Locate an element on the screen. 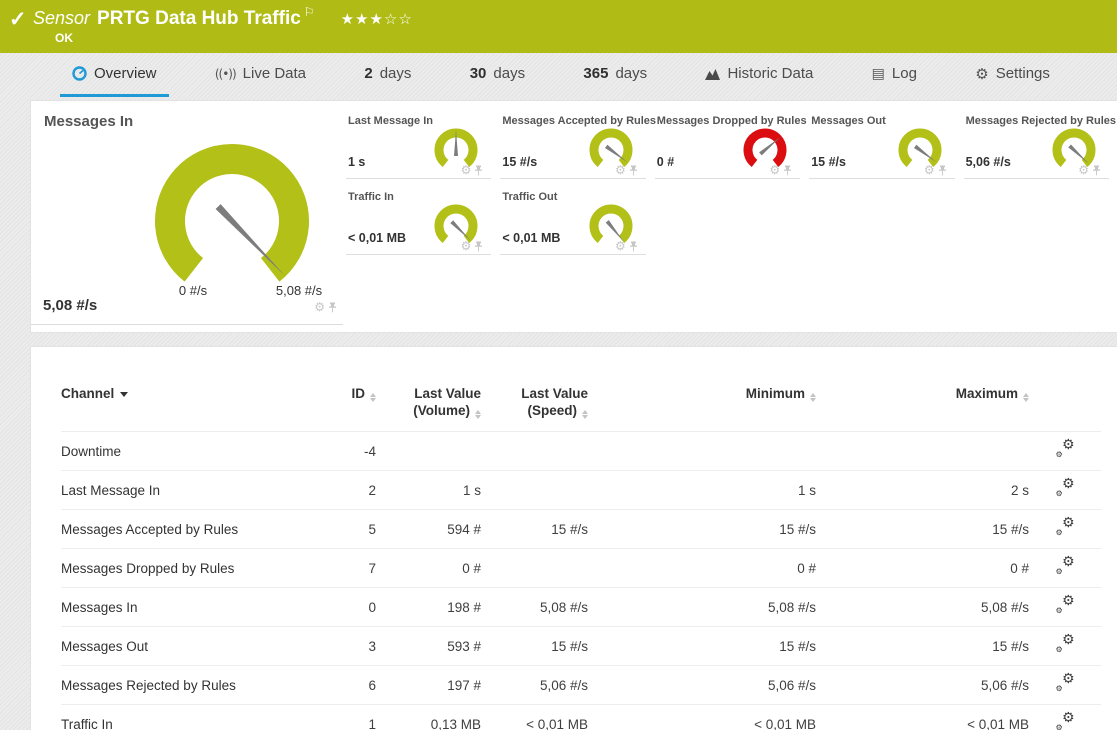 The width and height of the screenshot is (1117, 730). gauge-title: Messages In is located at coordinates (89, 121).